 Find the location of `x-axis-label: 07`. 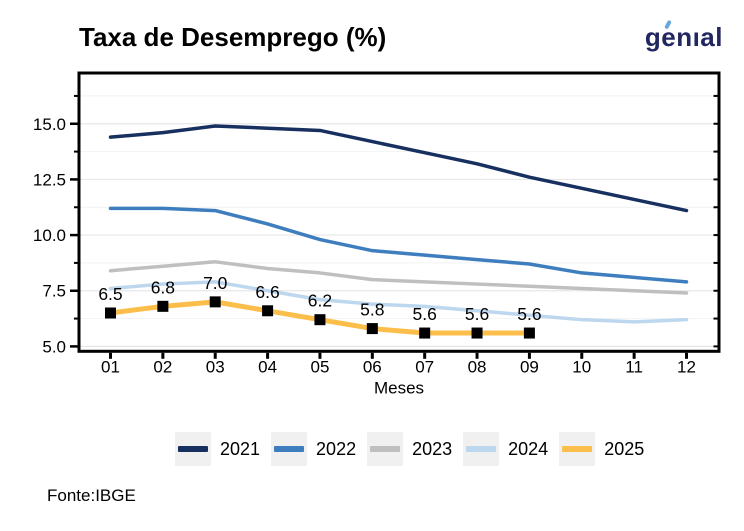

x-axis-label: 07 is located at coordinates (424, 366).